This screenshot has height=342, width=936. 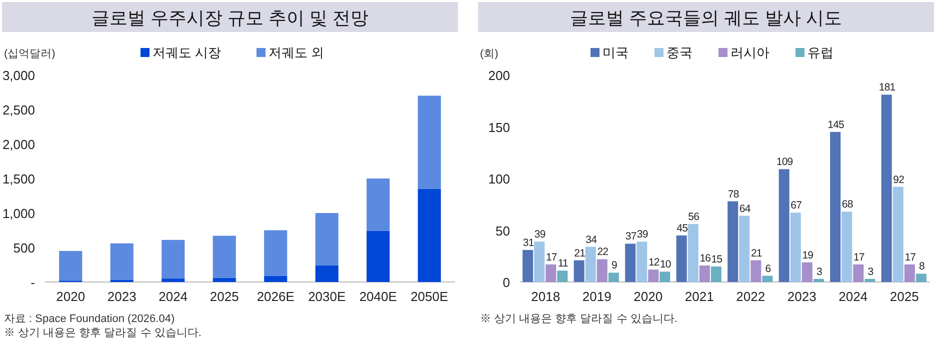 I want to click on data-label: 64, so click(x=745, y=208).